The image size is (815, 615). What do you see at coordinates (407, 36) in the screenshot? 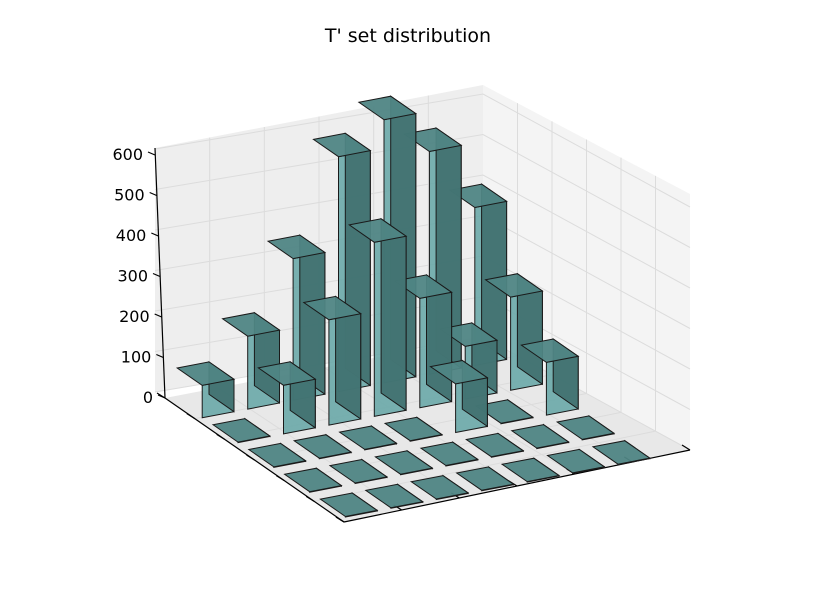
I see `chart-title: T' set distribution` at bounding box center [407, 36].